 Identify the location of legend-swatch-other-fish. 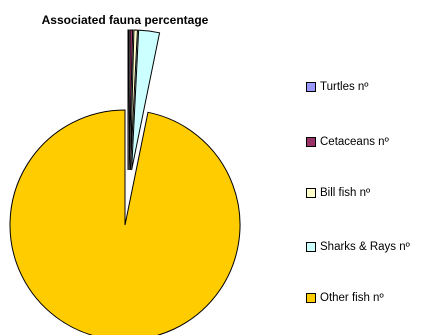
(311, 298).